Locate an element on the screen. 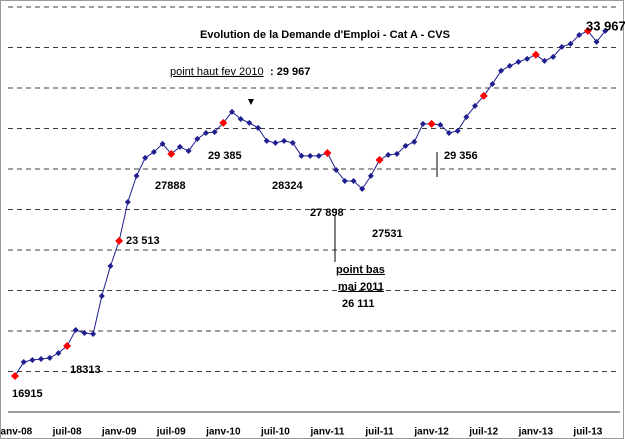 The image size is (625, 439). annotation: 29 385 is located at coordinates (225, 156).